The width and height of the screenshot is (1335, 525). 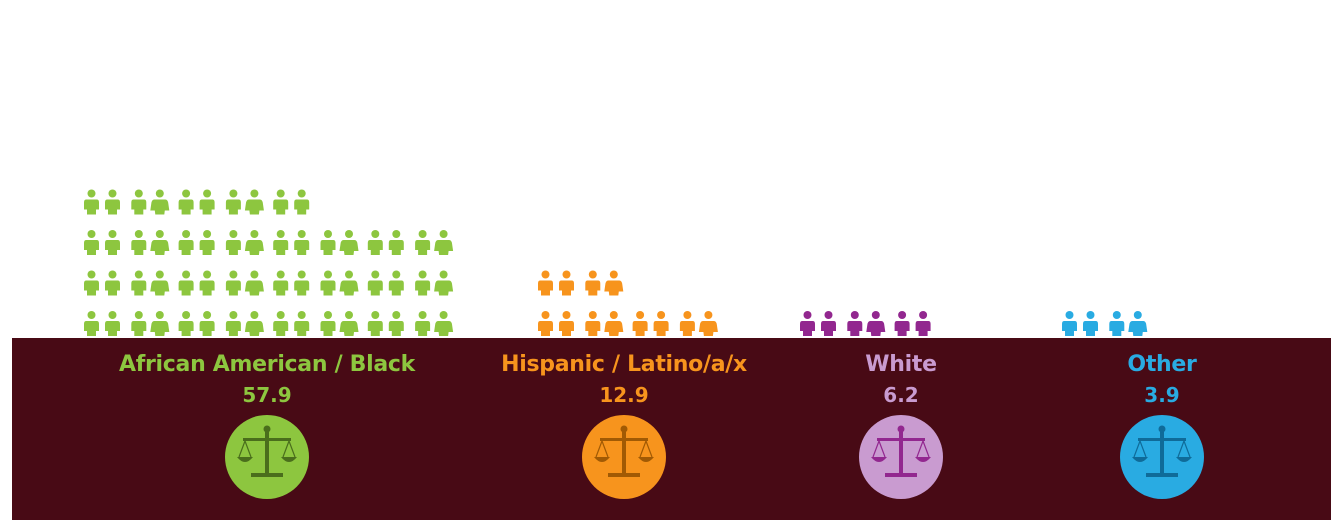 What do you see at coordinates (901, 364) in the screenshot?
I see `category-label: White` at bounding box center [901, 364].